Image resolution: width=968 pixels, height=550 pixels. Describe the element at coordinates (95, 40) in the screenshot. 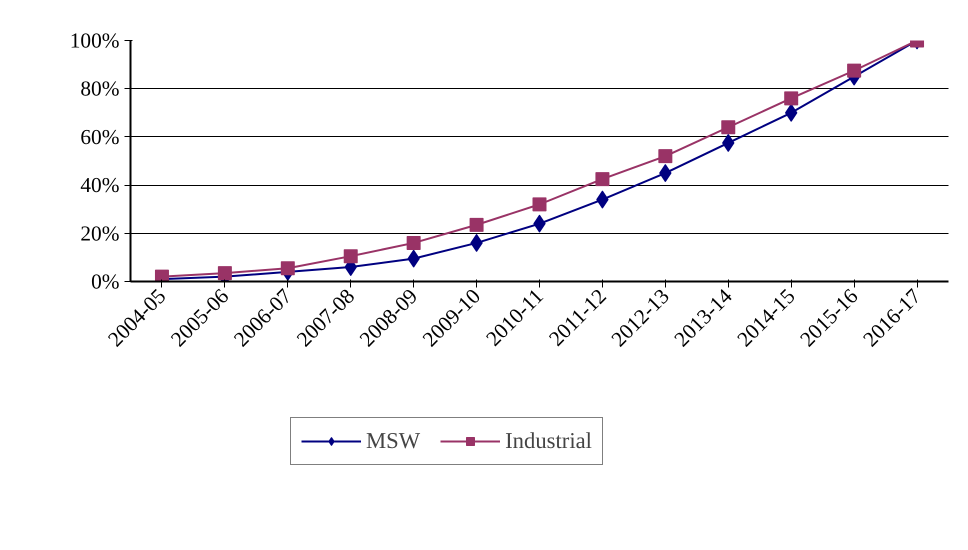

I see `y-tick-label: 100%` at that location.